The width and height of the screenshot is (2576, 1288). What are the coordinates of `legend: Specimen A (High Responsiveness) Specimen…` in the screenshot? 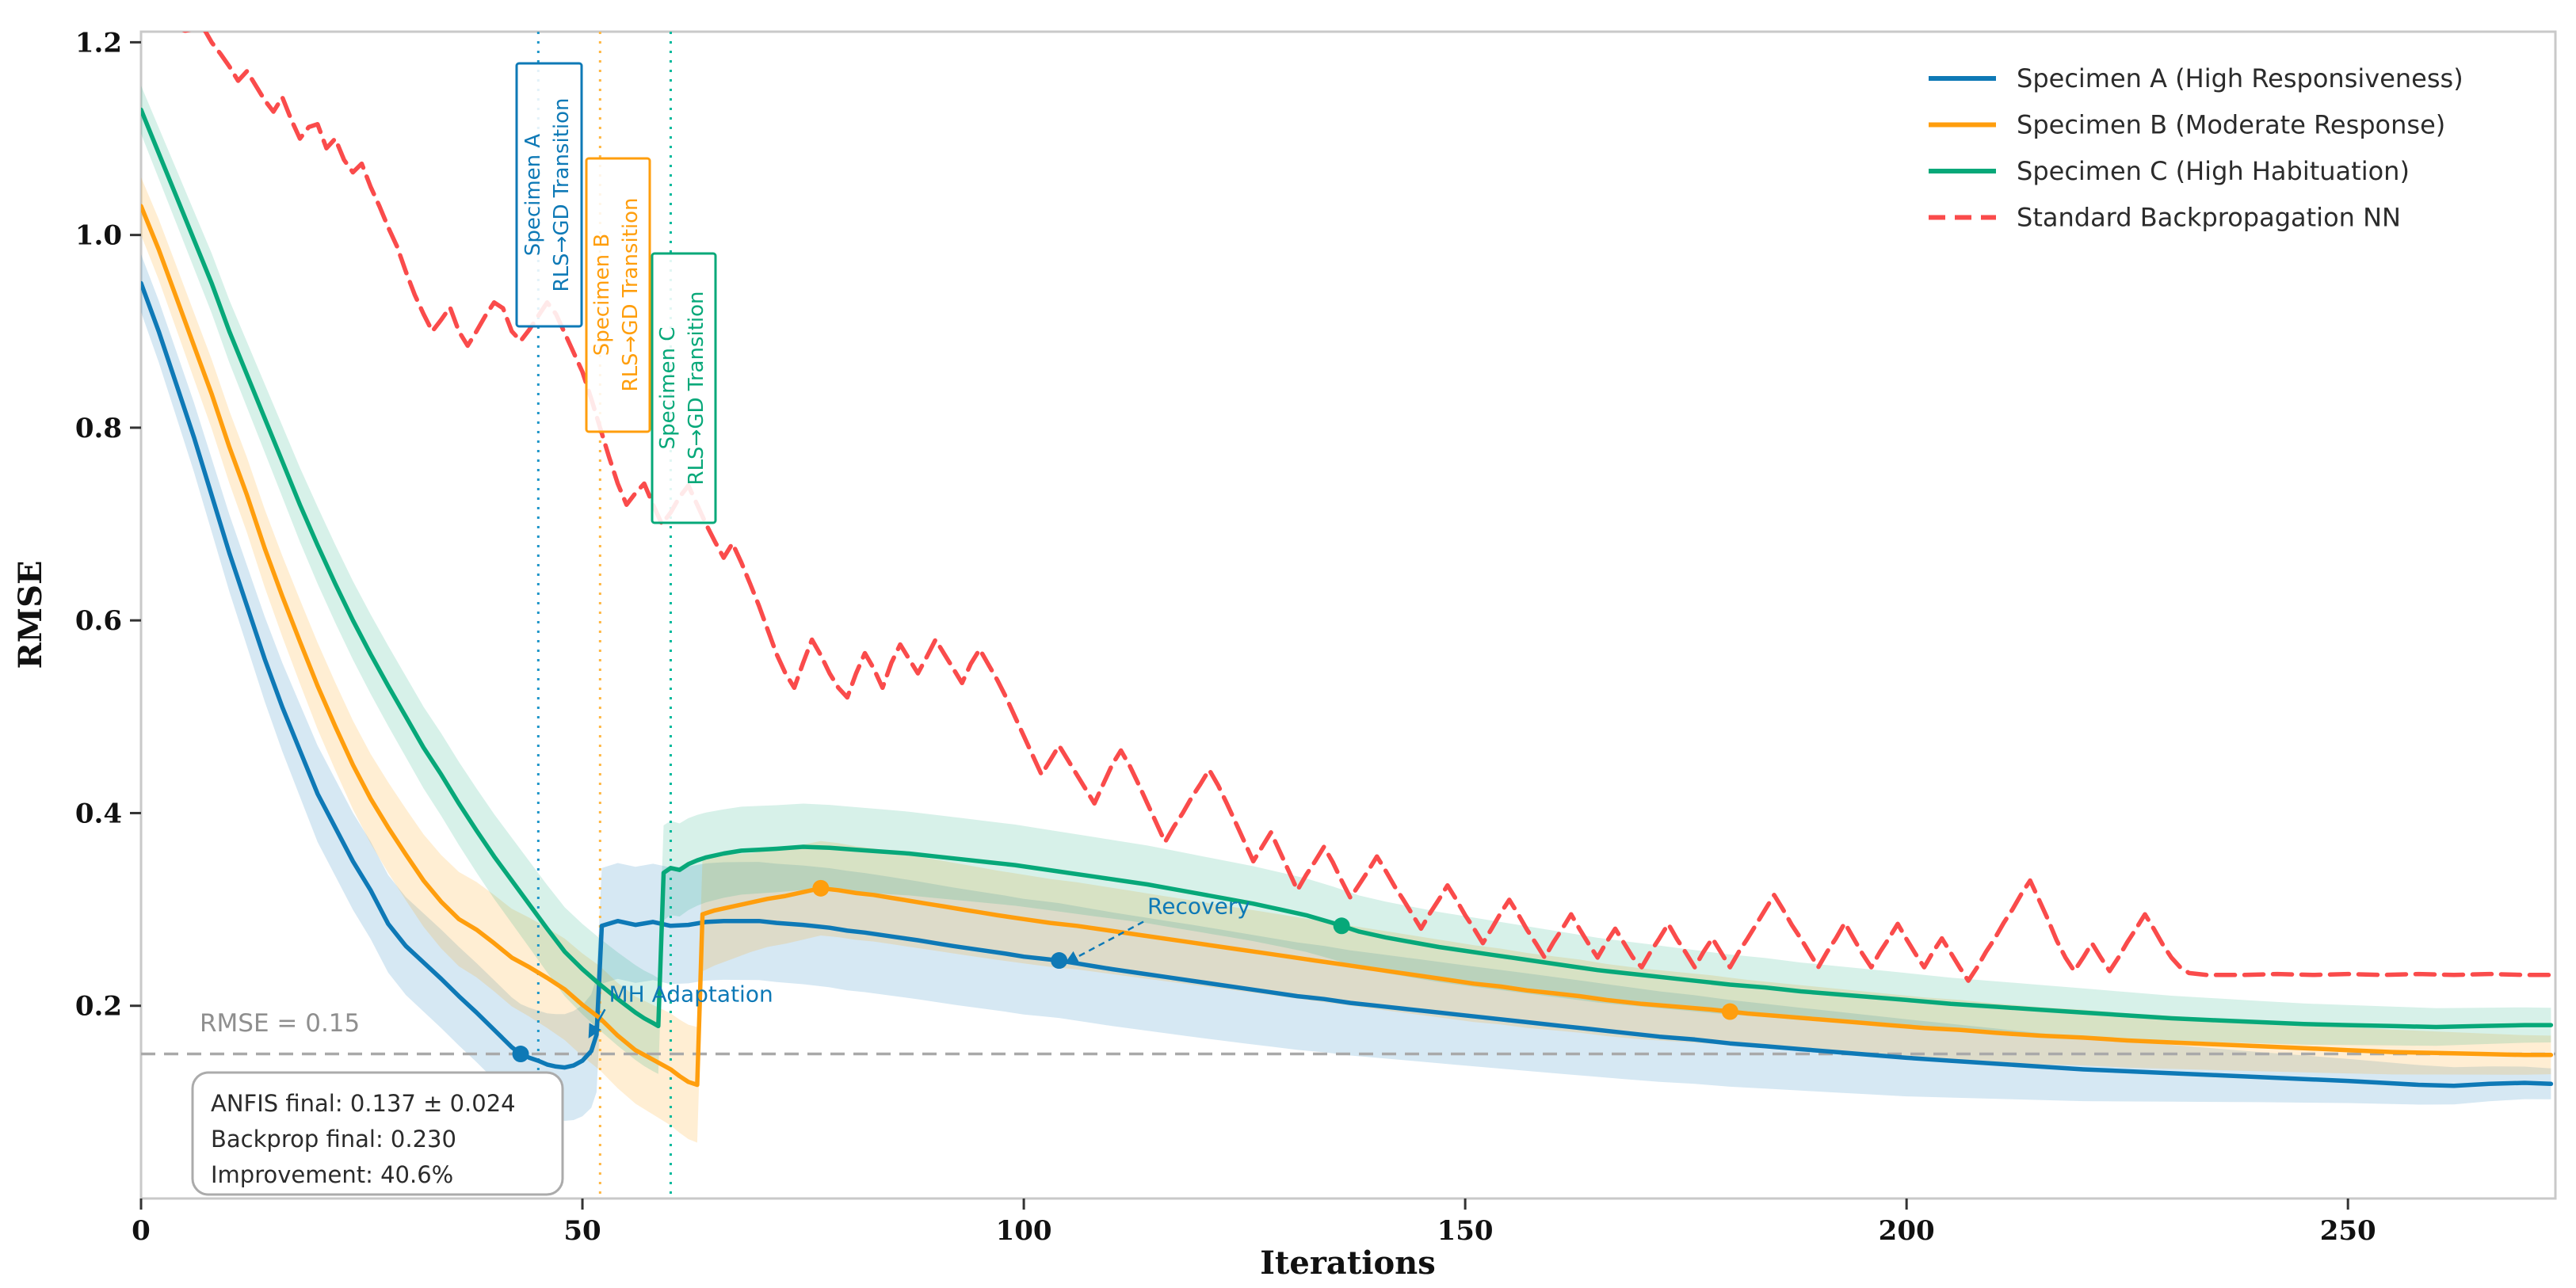 It's located at (2196, 148).